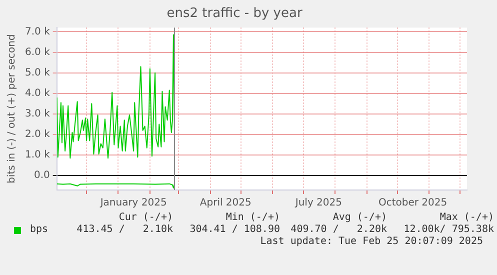 Image resolution: width=497 pixels, height=275 pixels. Describe the element at coordinates (37, 114) in the screenshot. I see `y-tick-label: 3.0 k` at that location.